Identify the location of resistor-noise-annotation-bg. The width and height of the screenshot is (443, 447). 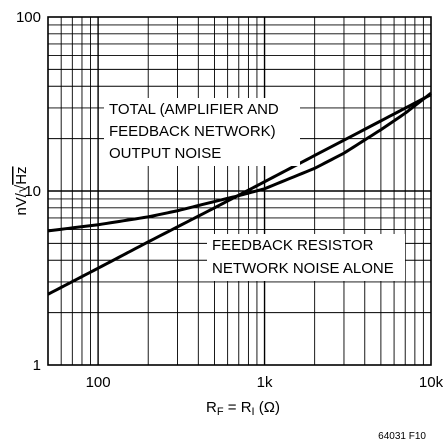
(306, 257).